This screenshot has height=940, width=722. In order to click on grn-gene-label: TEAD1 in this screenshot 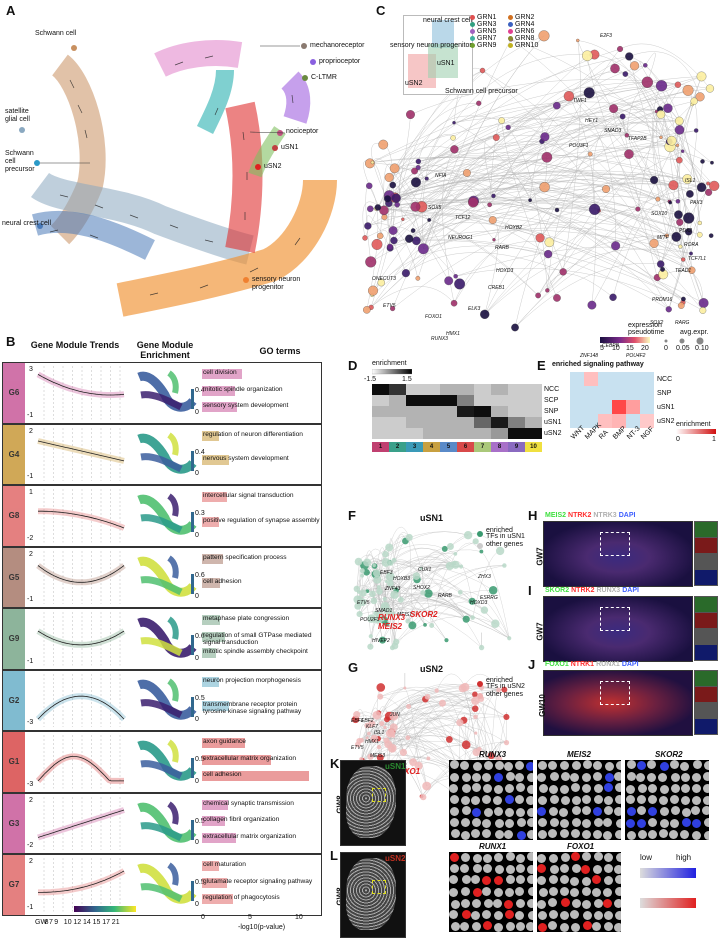, I will do `click(683, 271)`.